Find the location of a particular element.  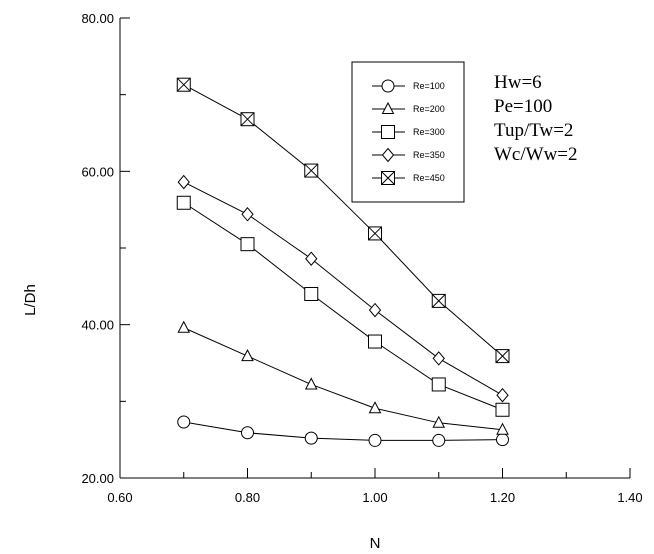

legend-label: Re=350 is located at coordinates (429, 155).